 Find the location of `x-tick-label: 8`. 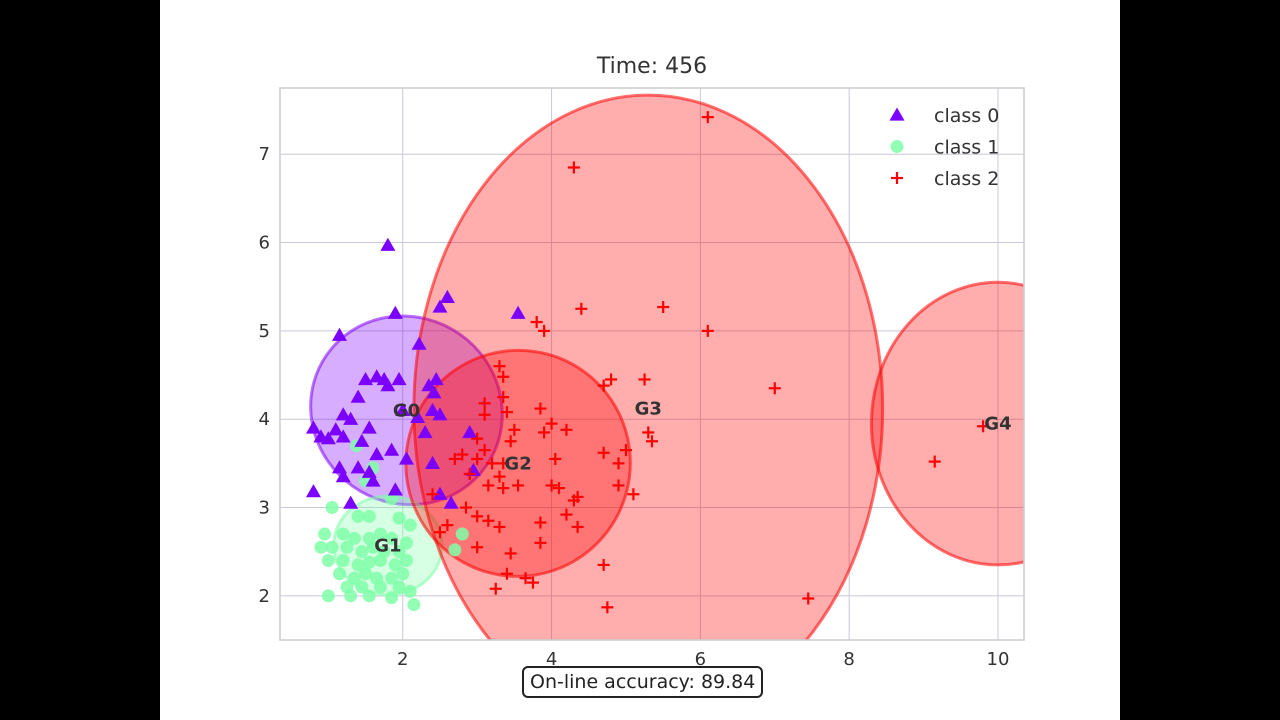

x-tick-label: 8 is located at coordinates (848, 659).